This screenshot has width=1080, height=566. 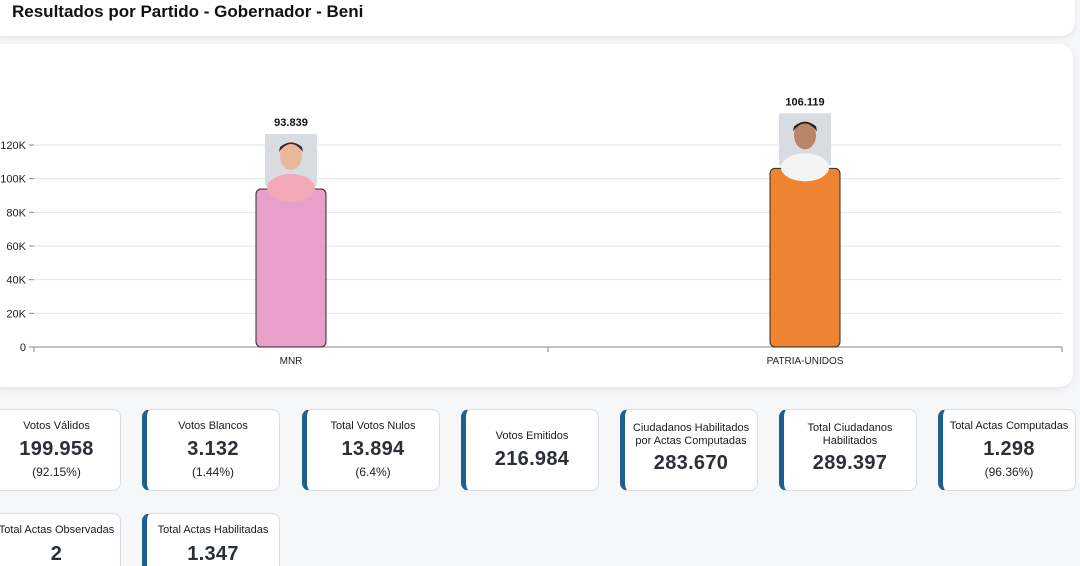 I want to click on stat-percentage: (96.36%), so click(x=1009, y=472).